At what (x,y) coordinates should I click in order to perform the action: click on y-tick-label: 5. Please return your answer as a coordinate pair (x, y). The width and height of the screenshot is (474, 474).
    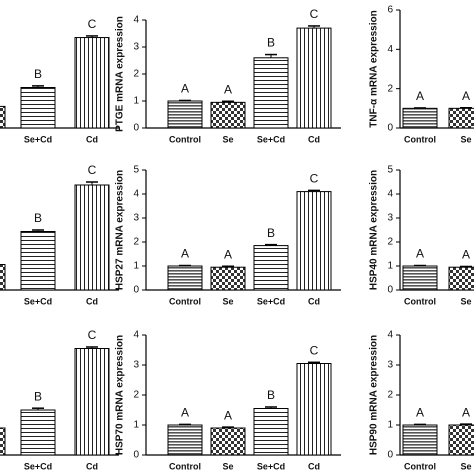
    Looking at the image, I should click on (390, 170).